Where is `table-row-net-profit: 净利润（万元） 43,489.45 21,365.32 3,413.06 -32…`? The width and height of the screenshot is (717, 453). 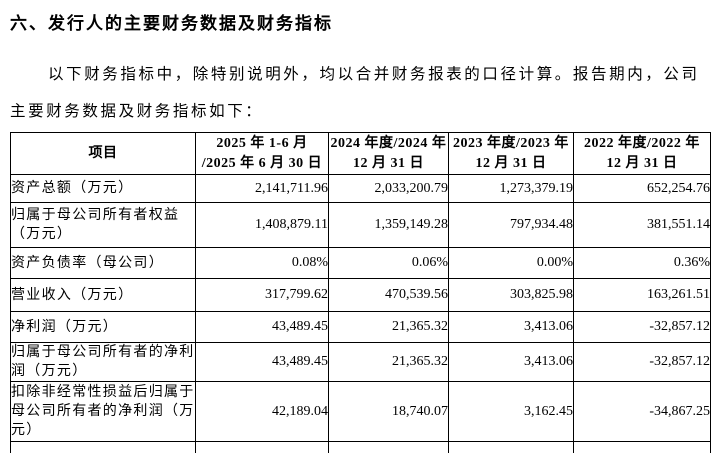 table-row-net-profit: 净利润（万元） 43,489.45 21,365.32 3,413.06 -32… is located at coordinates (360, 327).